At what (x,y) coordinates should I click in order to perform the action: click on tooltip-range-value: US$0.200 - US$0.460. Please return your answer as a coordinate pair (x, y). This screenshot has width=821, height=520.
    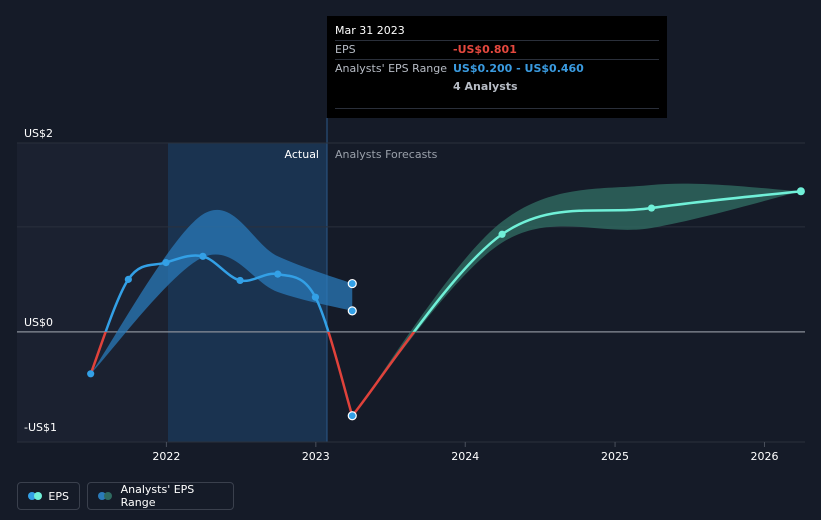
    Looking at the image, I should click on (518, 68).